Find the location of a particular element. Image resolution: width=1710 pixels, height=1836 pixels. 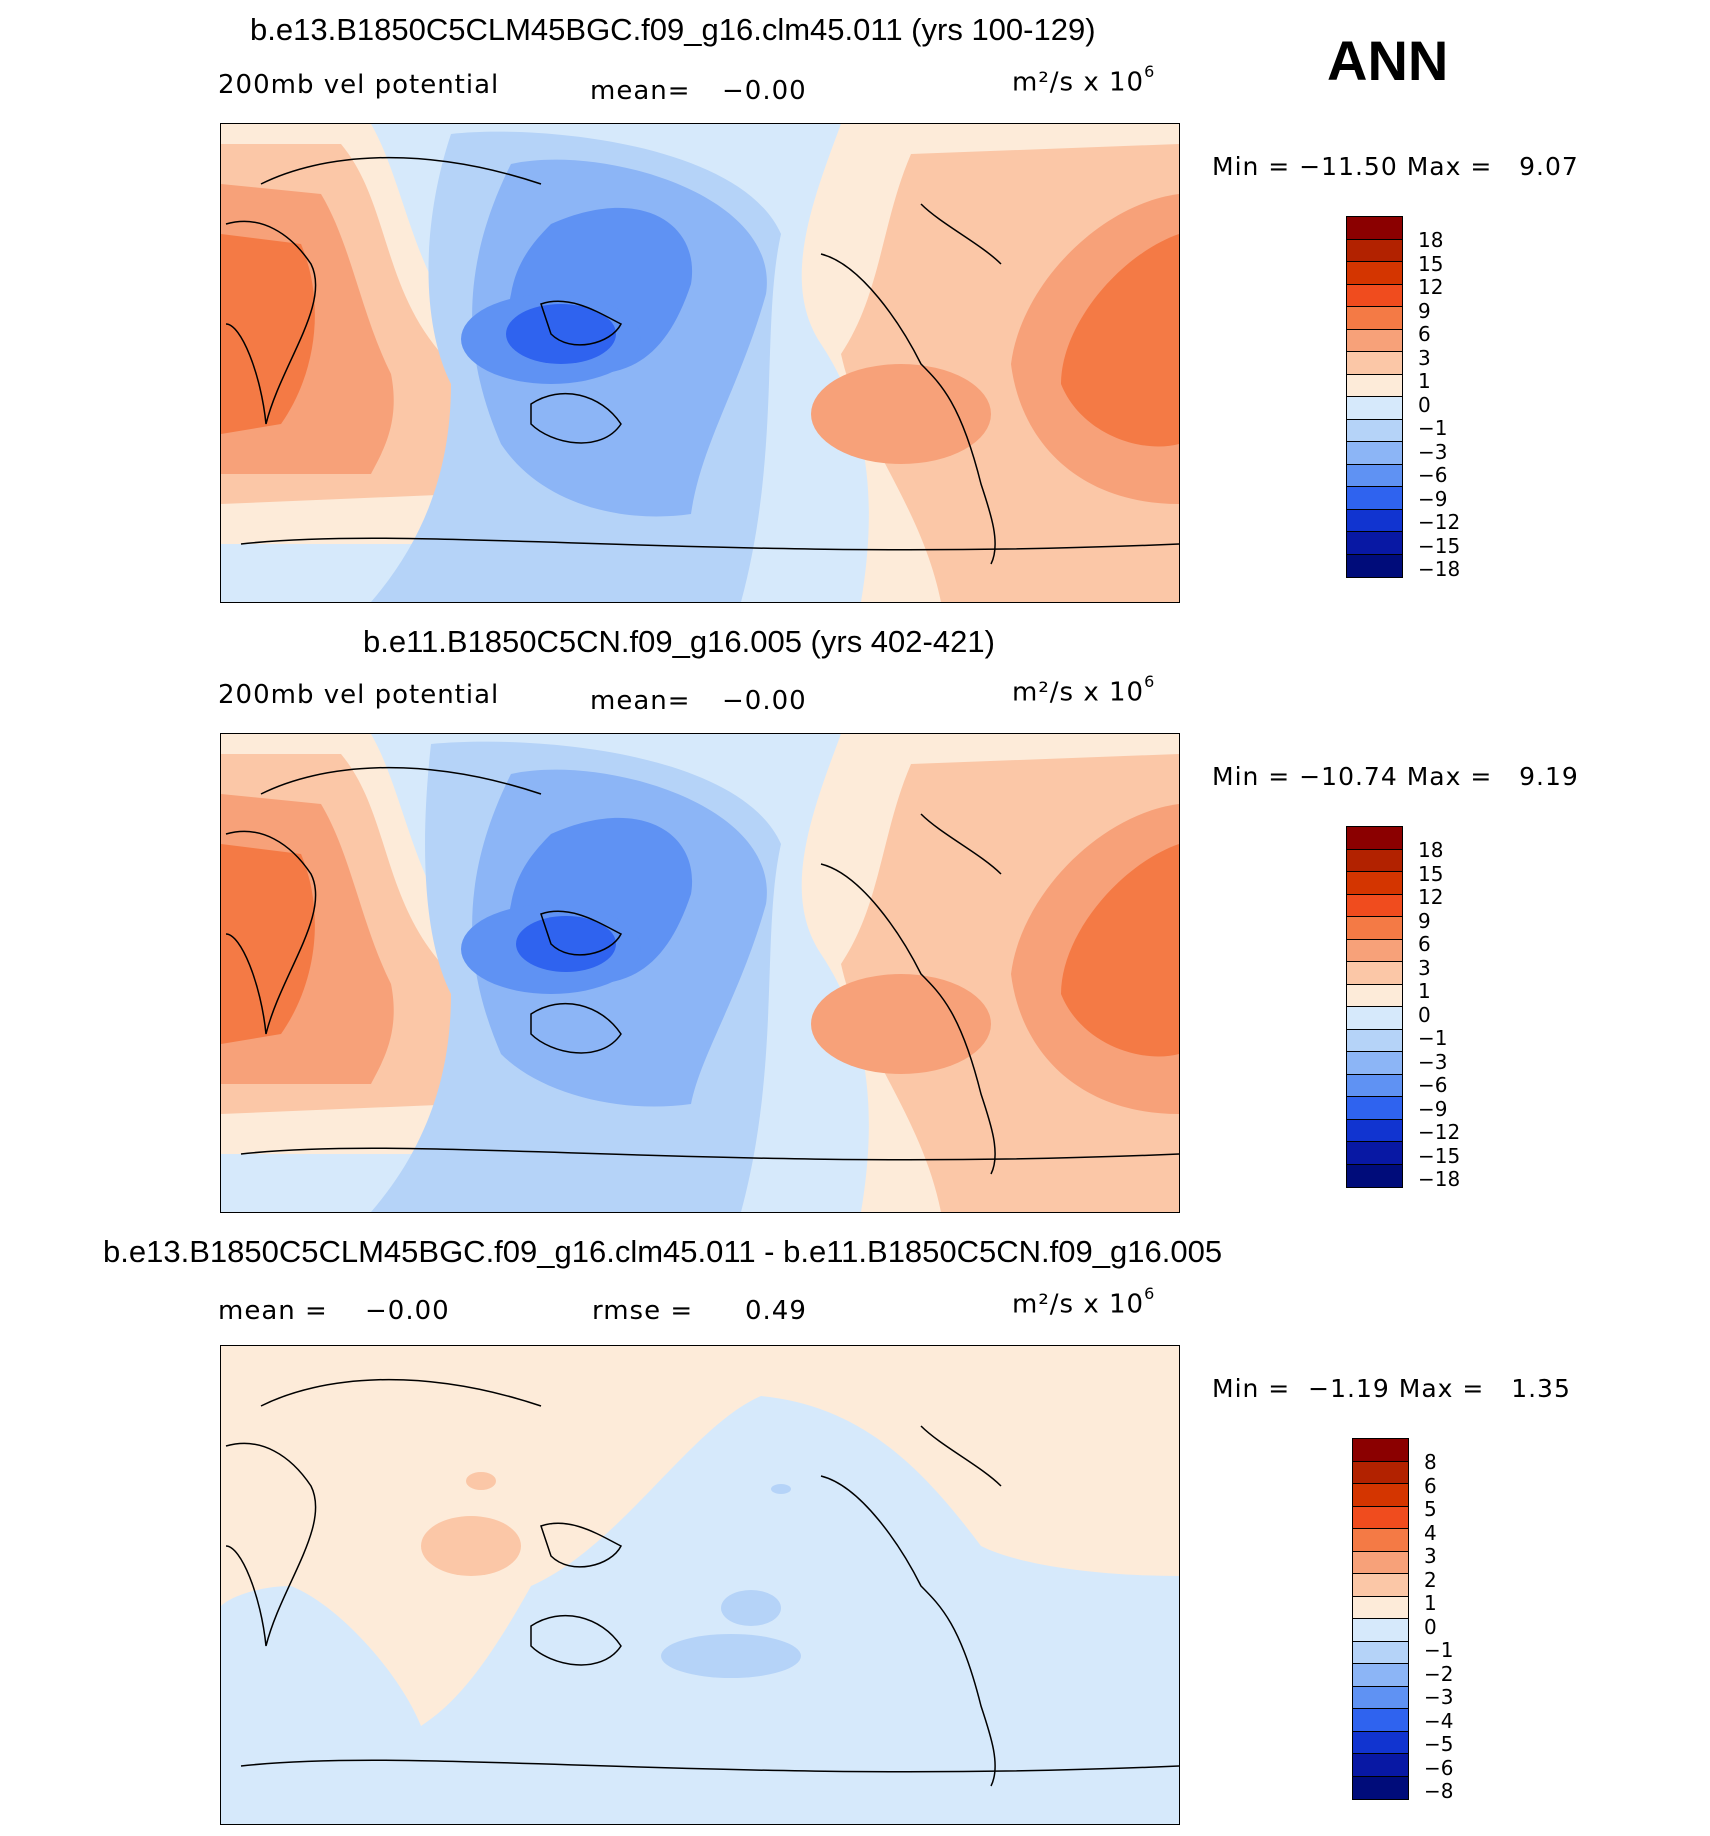

panel3-colorbar is located at coordinates (1380, 1619).